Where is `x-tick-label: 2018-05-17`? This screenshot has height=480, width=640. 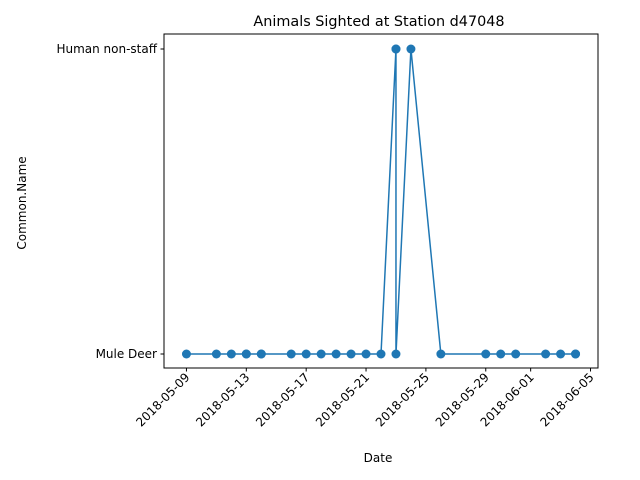
x-tick-label: 2018-05-17 is located at coordinates (282, 399).